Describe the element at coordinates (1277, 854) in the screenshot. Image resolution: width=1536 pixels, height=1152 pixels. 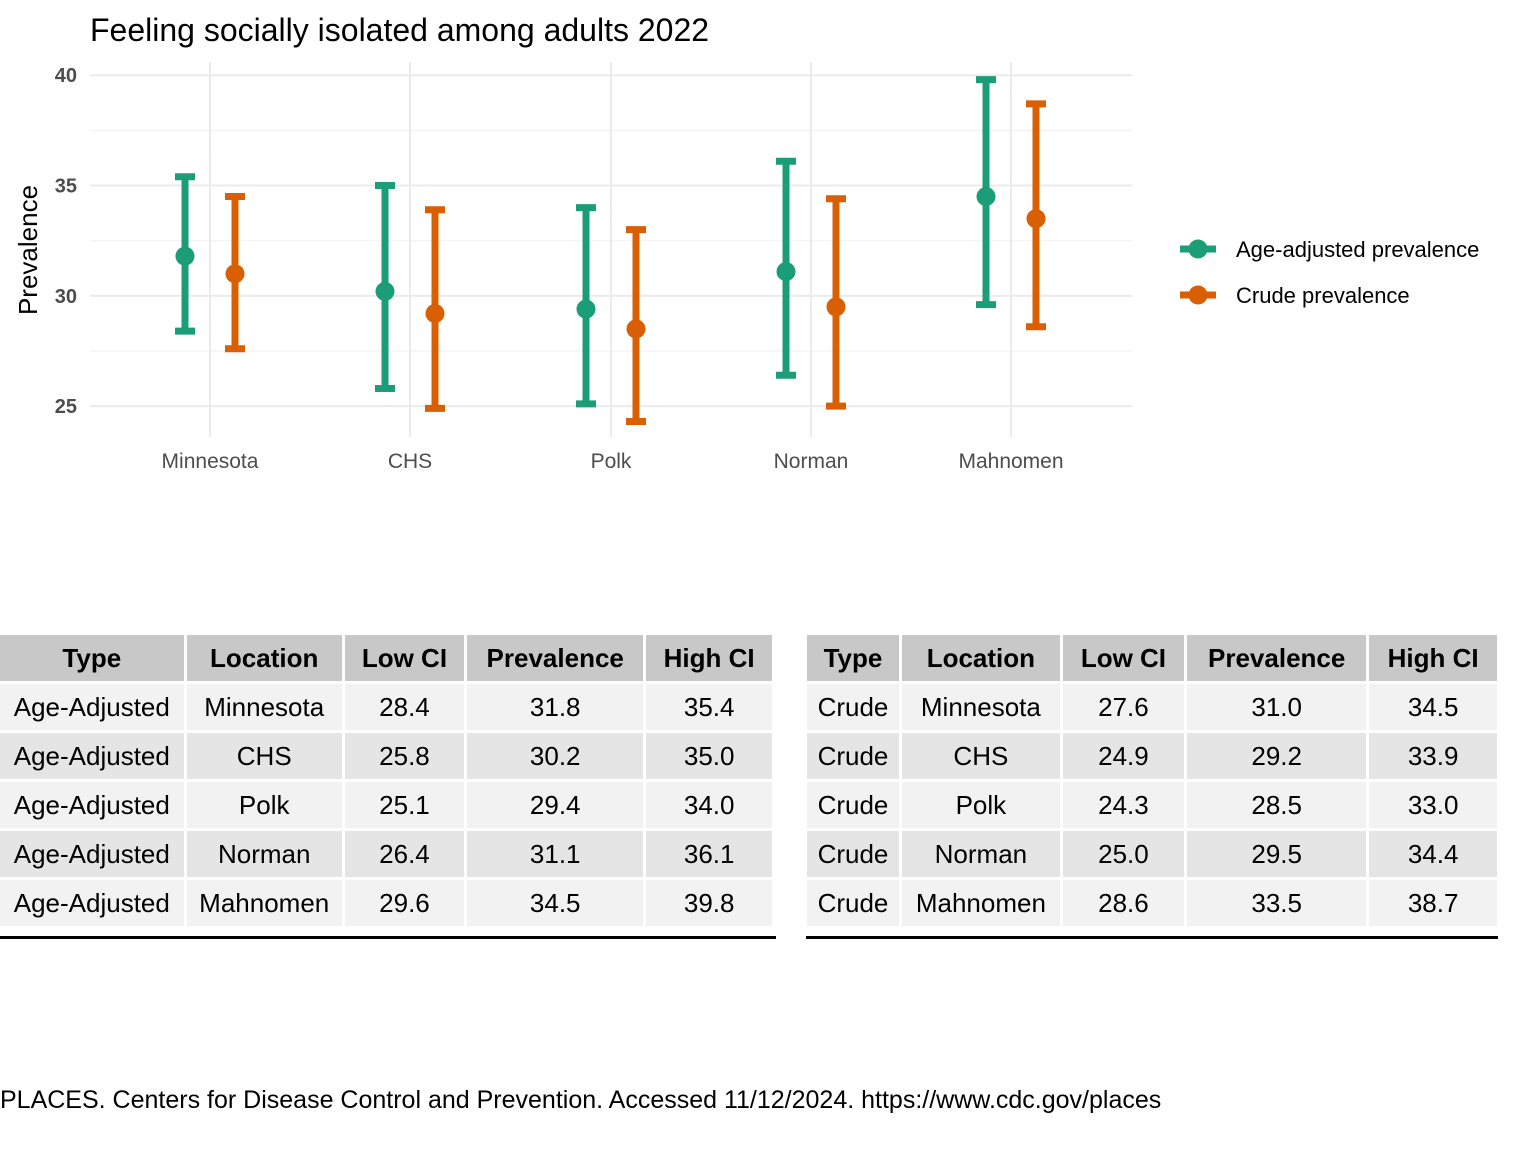
I see `table-cell: 29.5` at that location.